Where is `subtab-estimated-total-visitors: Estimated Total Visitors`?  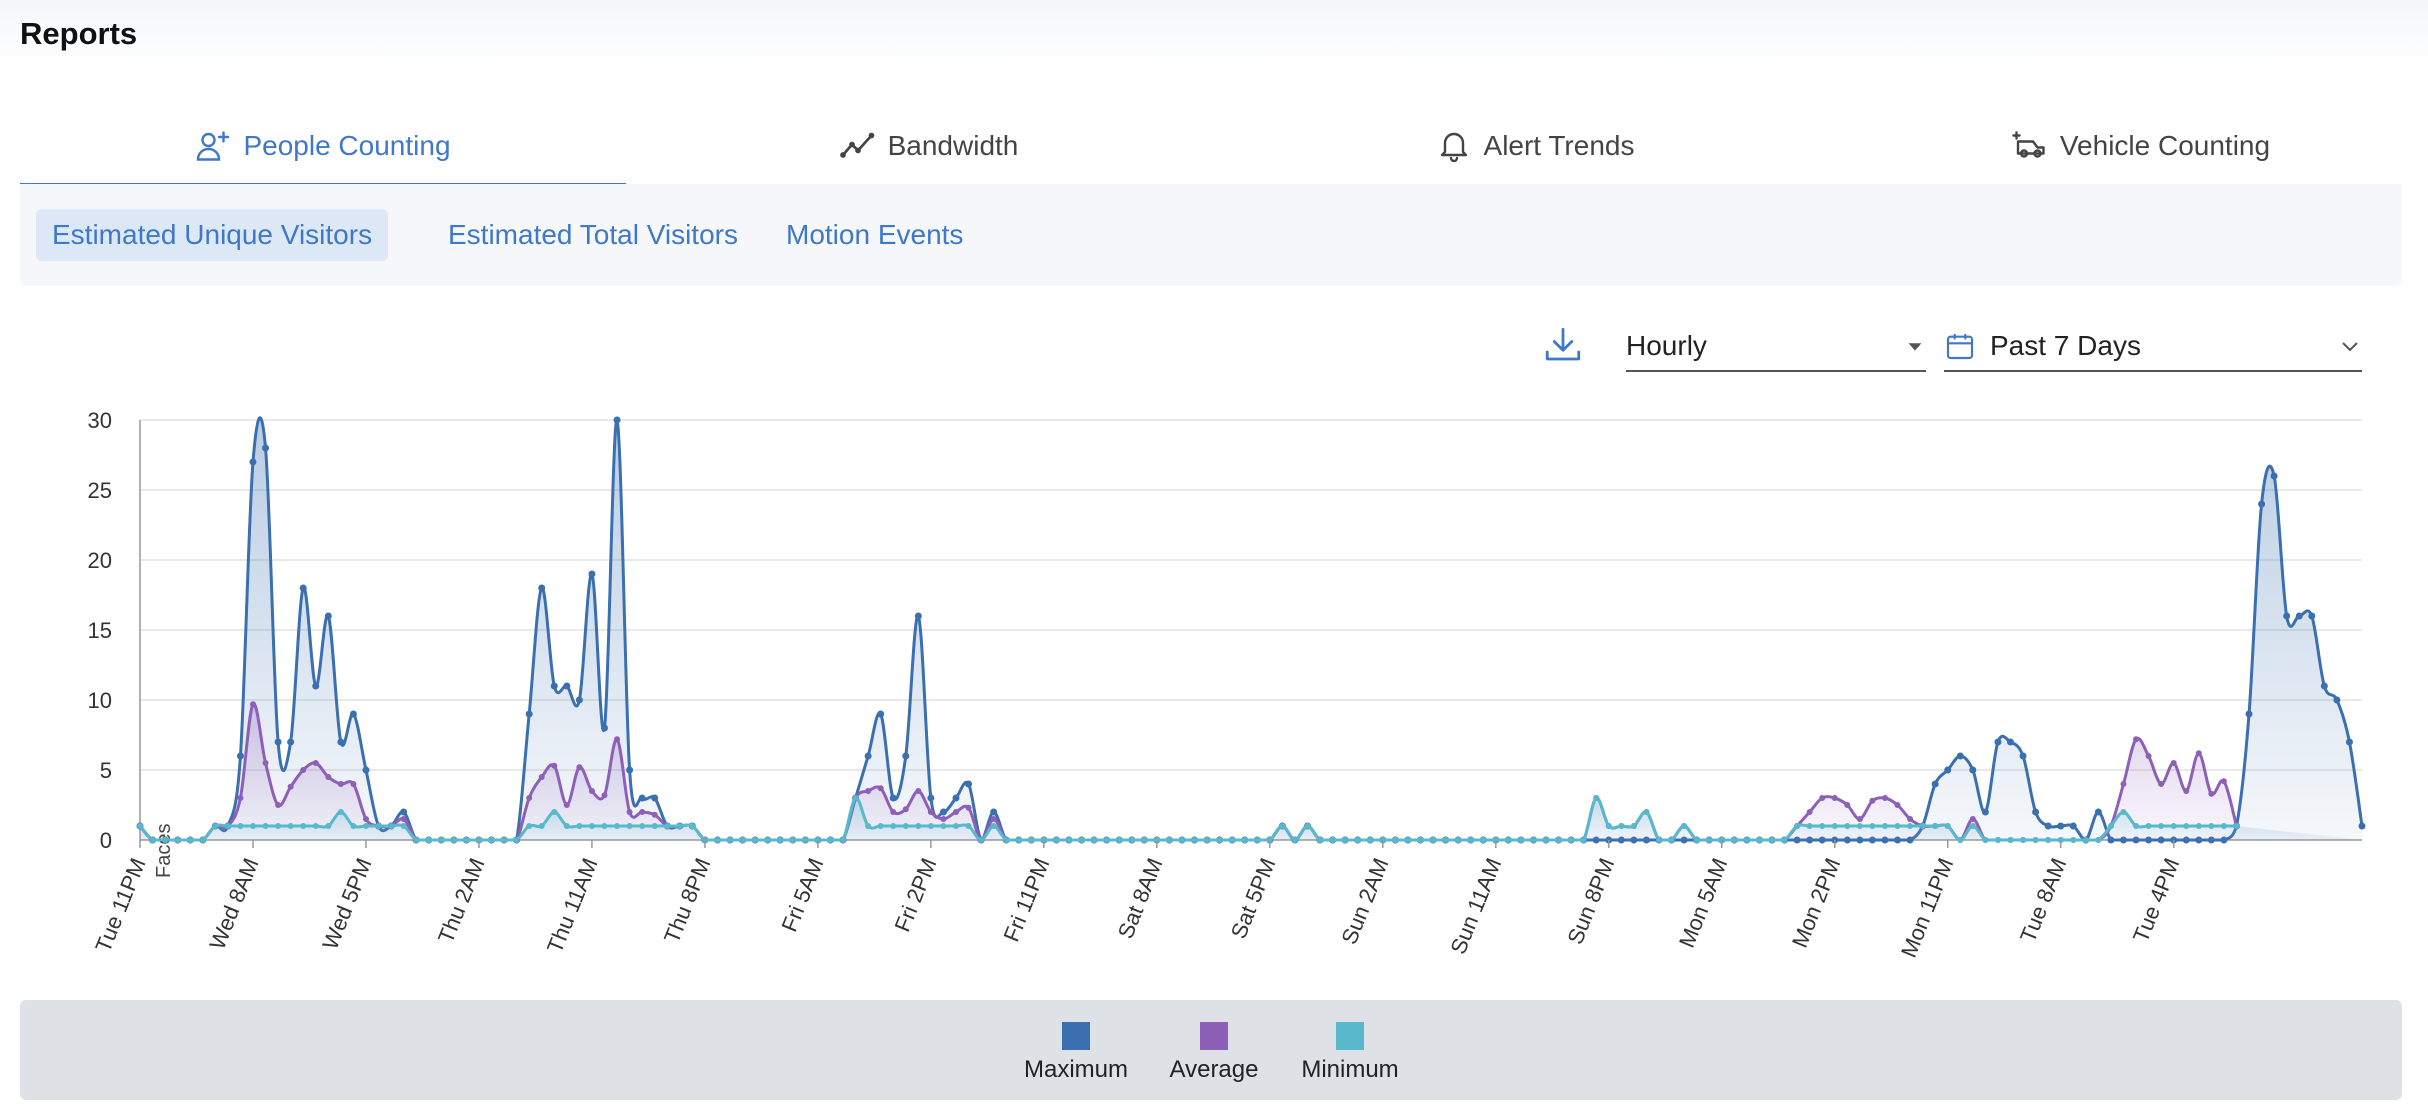
subtab-estimated-total-visitors: Estimated Total Visitors is located at coordinates (593, 234).